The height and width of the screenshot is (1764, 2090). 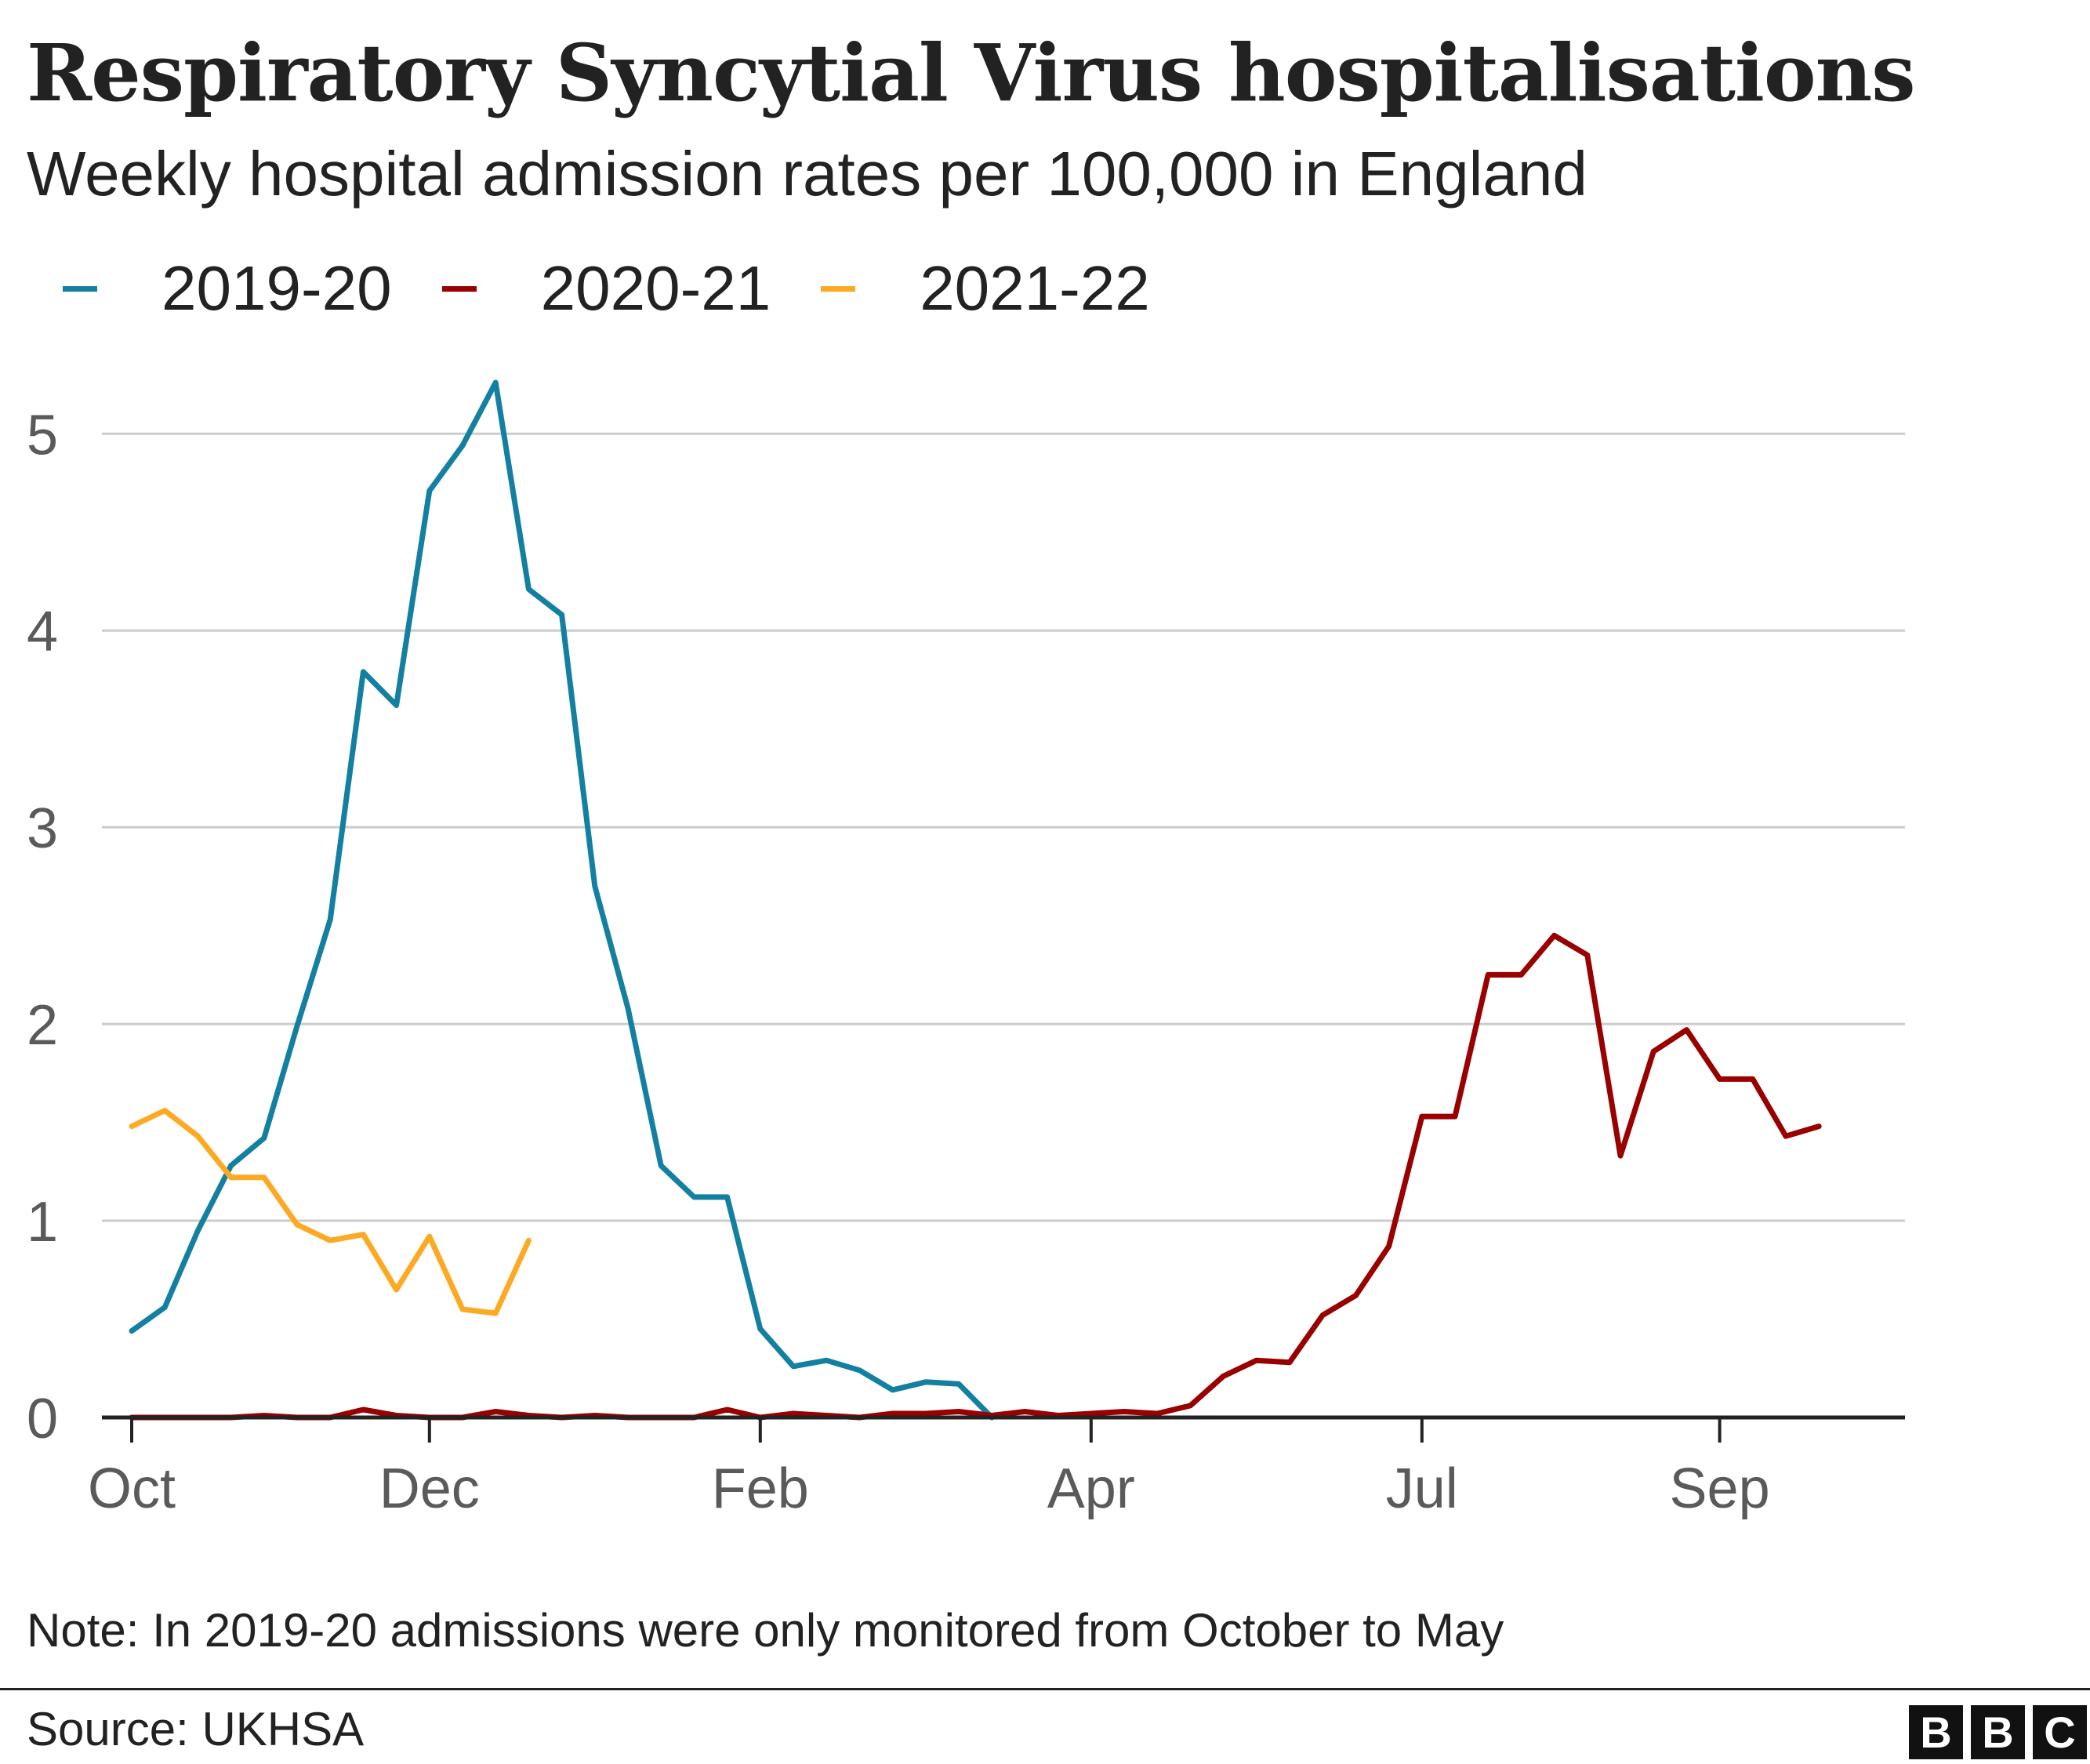 What do you see at coordinates (196, 1729) in the screenshot?
I see `source-text: Source: UKHSA` at bounding box center [196, 1729].